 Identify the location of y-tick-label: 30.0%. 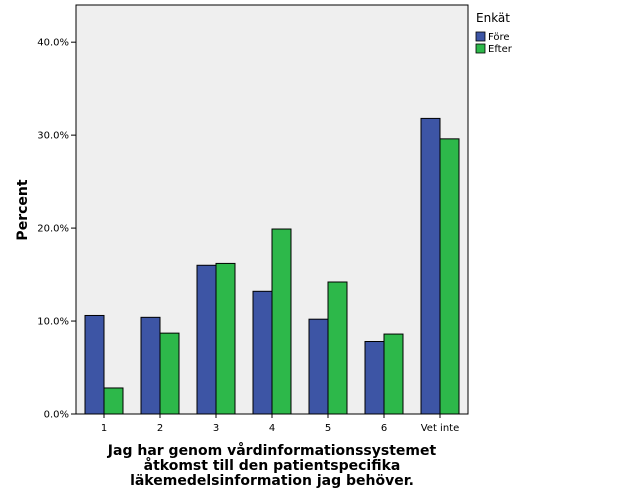
(53, 136).